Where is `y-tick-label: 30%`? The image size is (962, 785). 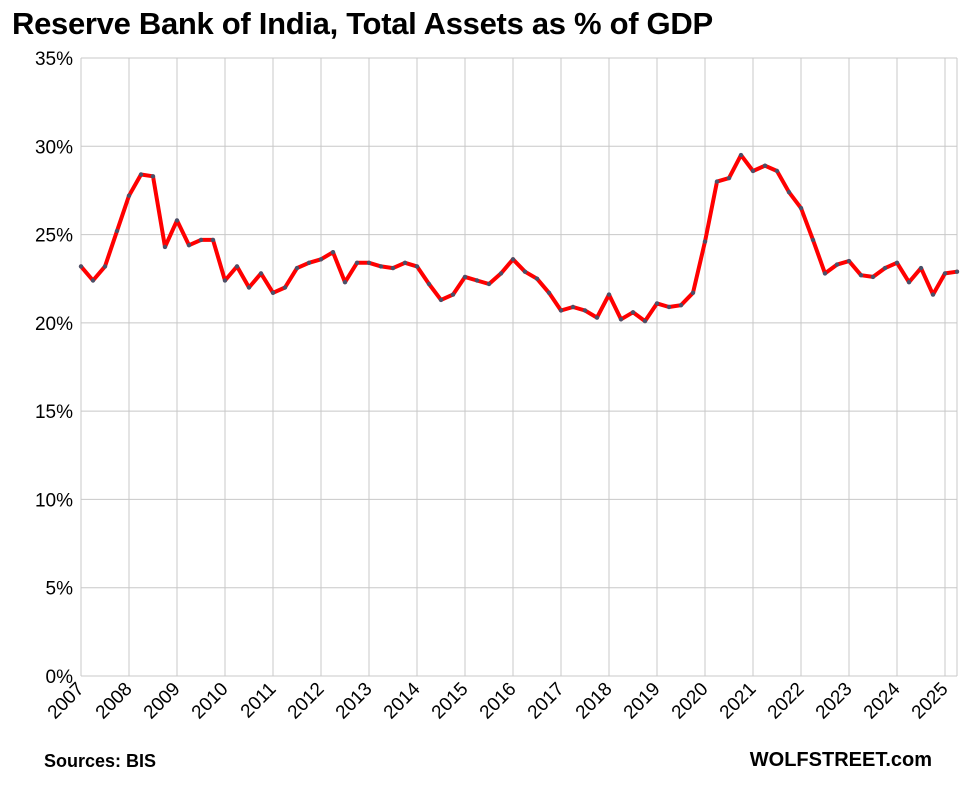
y-tick-label: 30% is located at coordinates (54, 147).